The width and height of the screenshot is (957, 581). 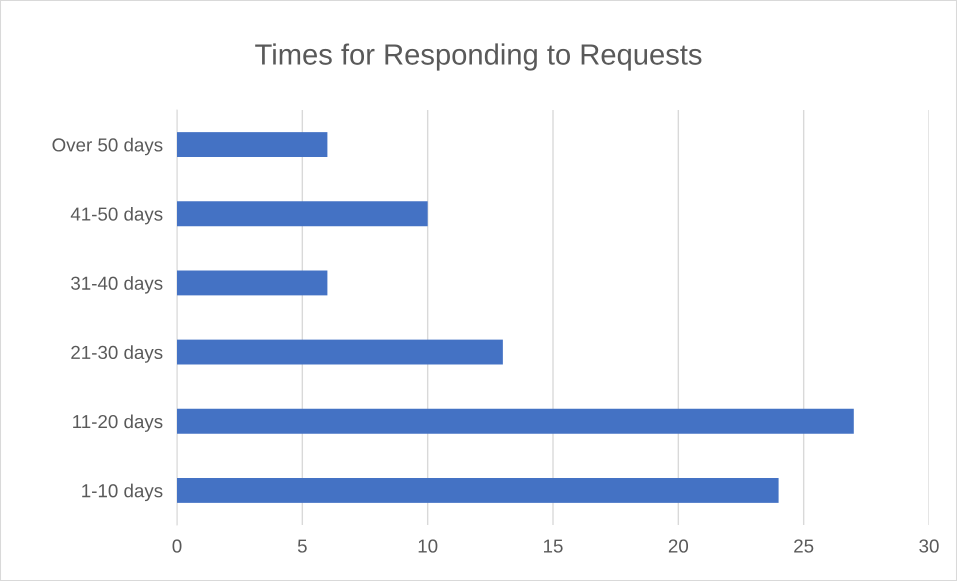 What do you see at coordinates (122, 493) in the screenshot?
I see `y-tick-label: 1-10 days` at bounding box center [122, 493].